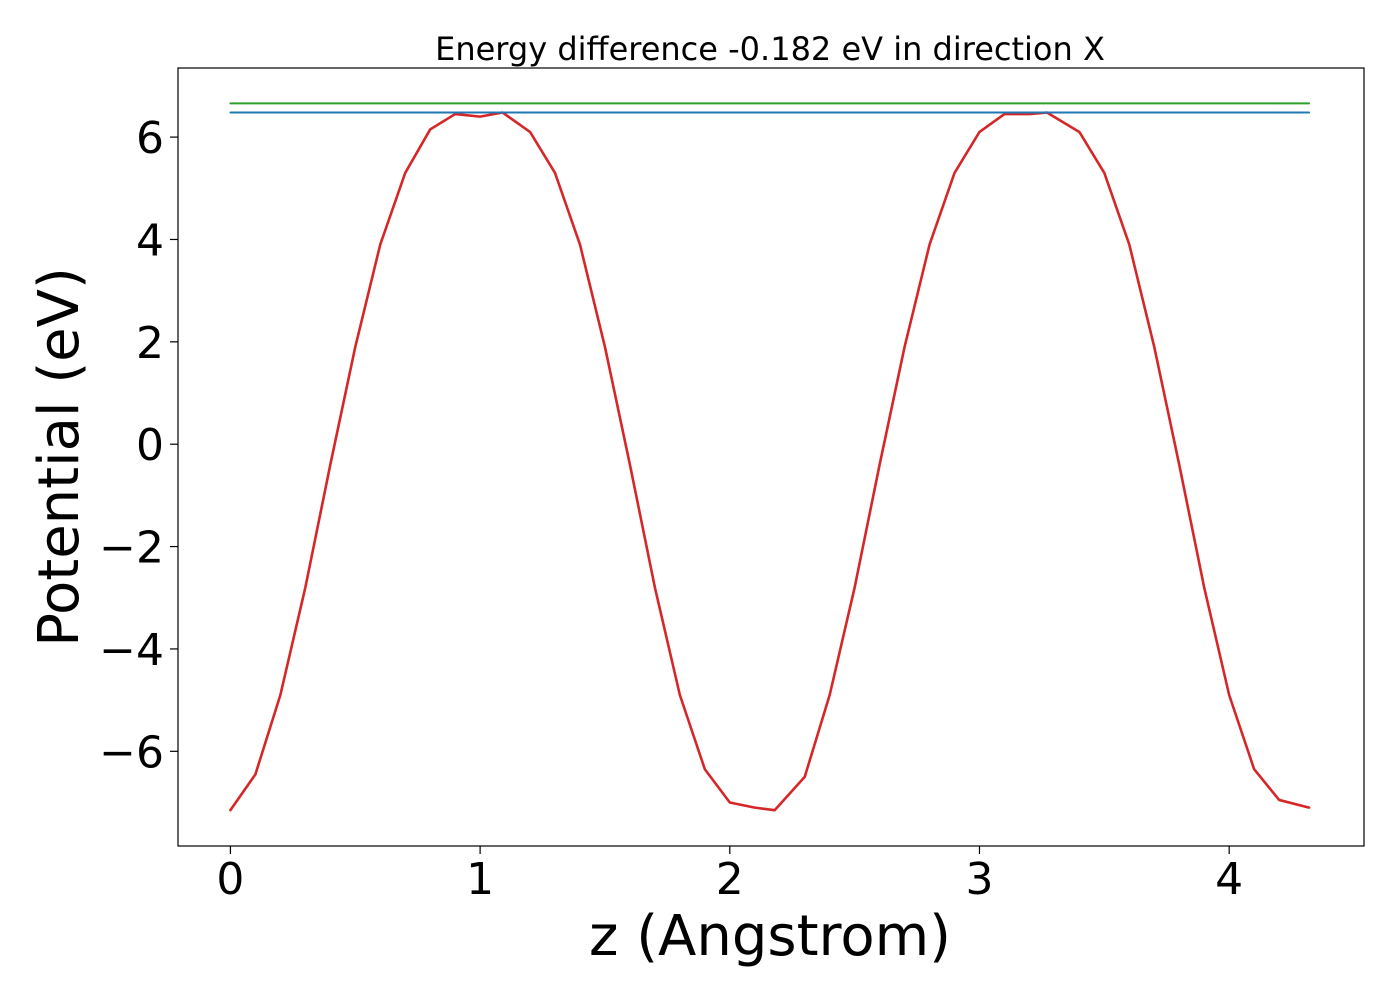 The width and height of the screenshot is (1400, 1000). I want to click on y-tick-label: 0, so click(150, 445).